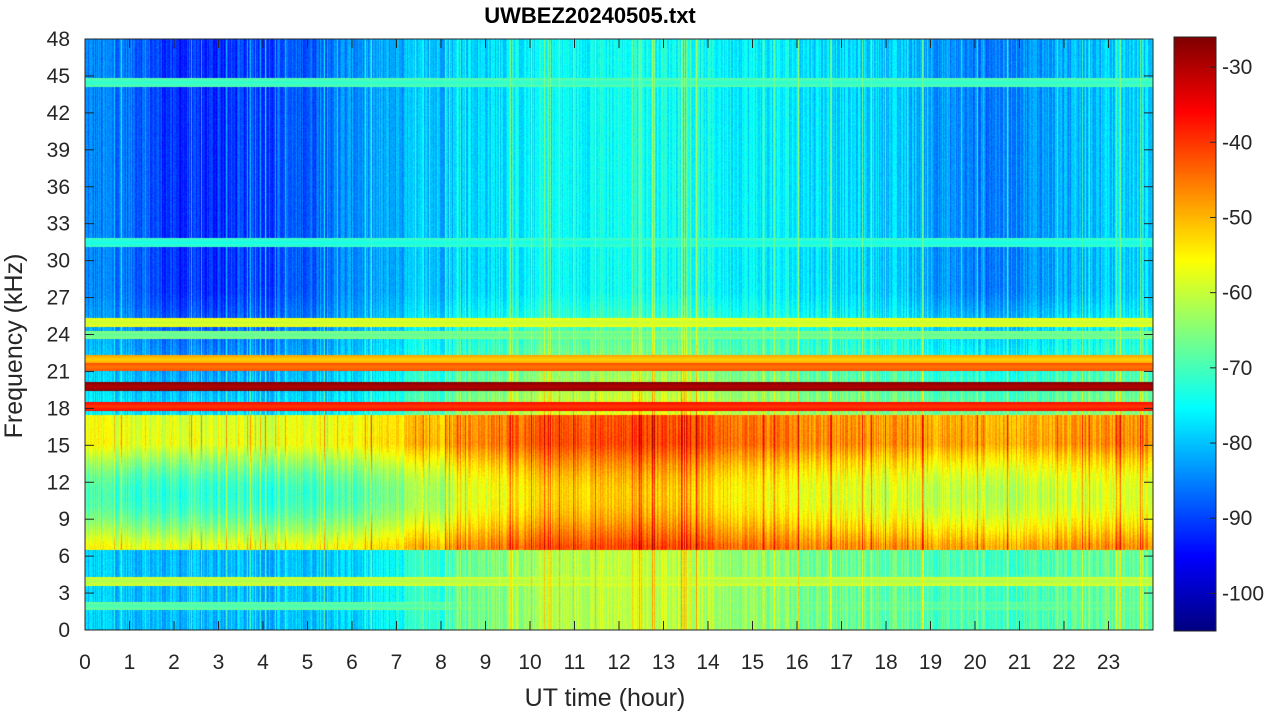 This screenshot has width=1280, height=715. I want to click on y-tick-label: 24, so click(59, 335).